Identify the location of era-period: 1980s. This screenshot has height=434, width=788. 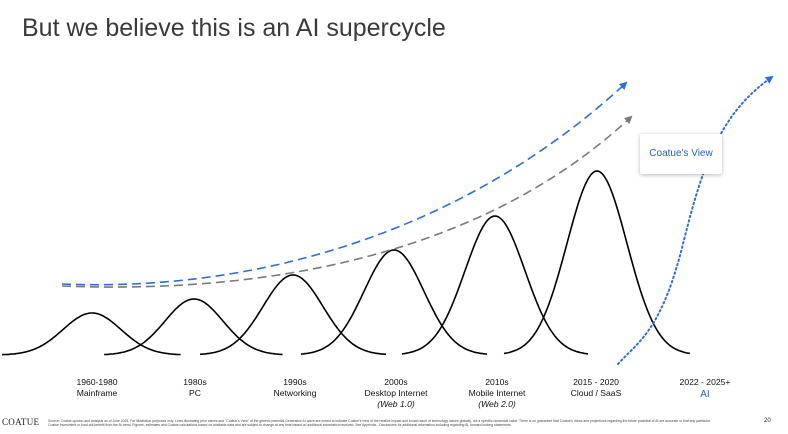
(195, 382).